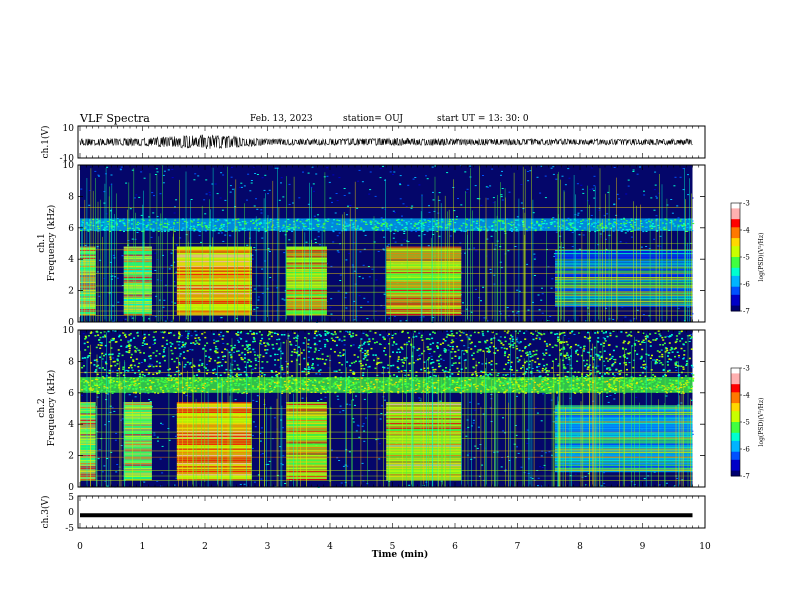  I want to click on time-tick-label: 10, so click(705, 547).